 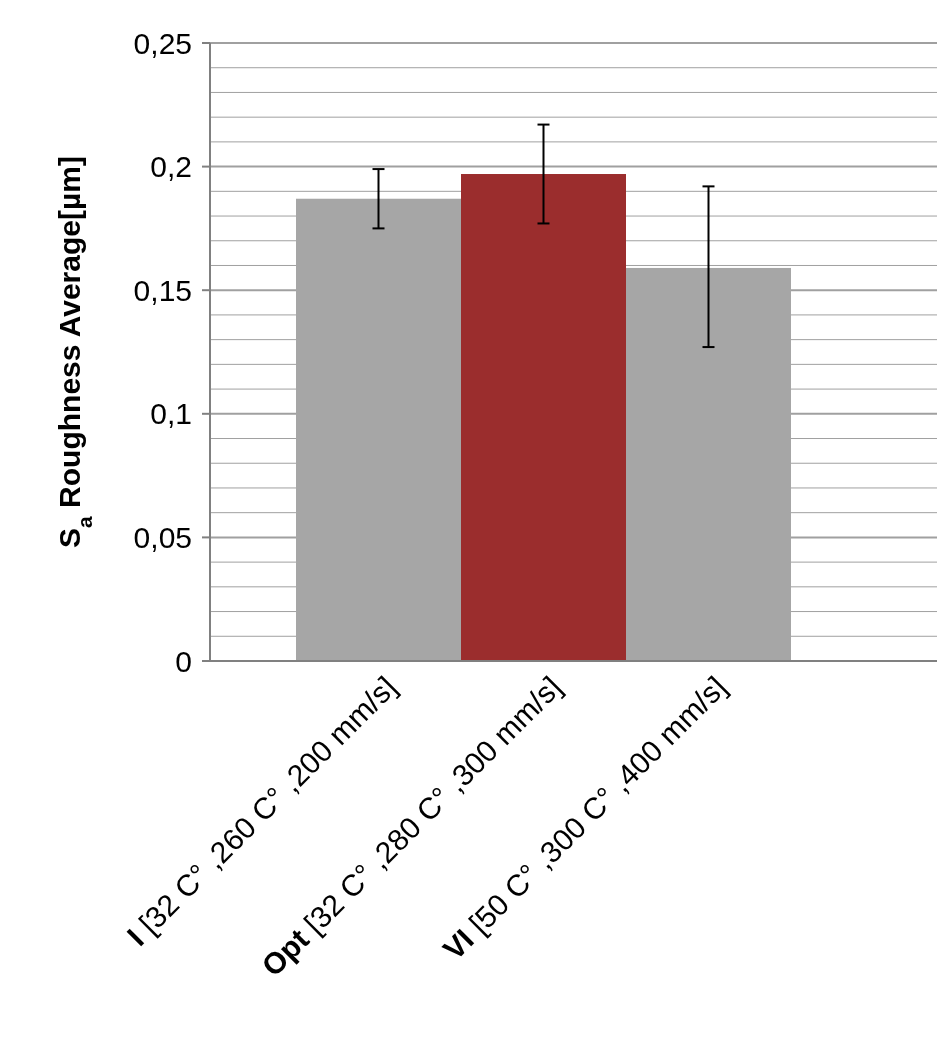 What do you see at coordinates (162, 290) in the screenshot?
I see `y-tick-label: 0,15` at bounding box center [162, 290].